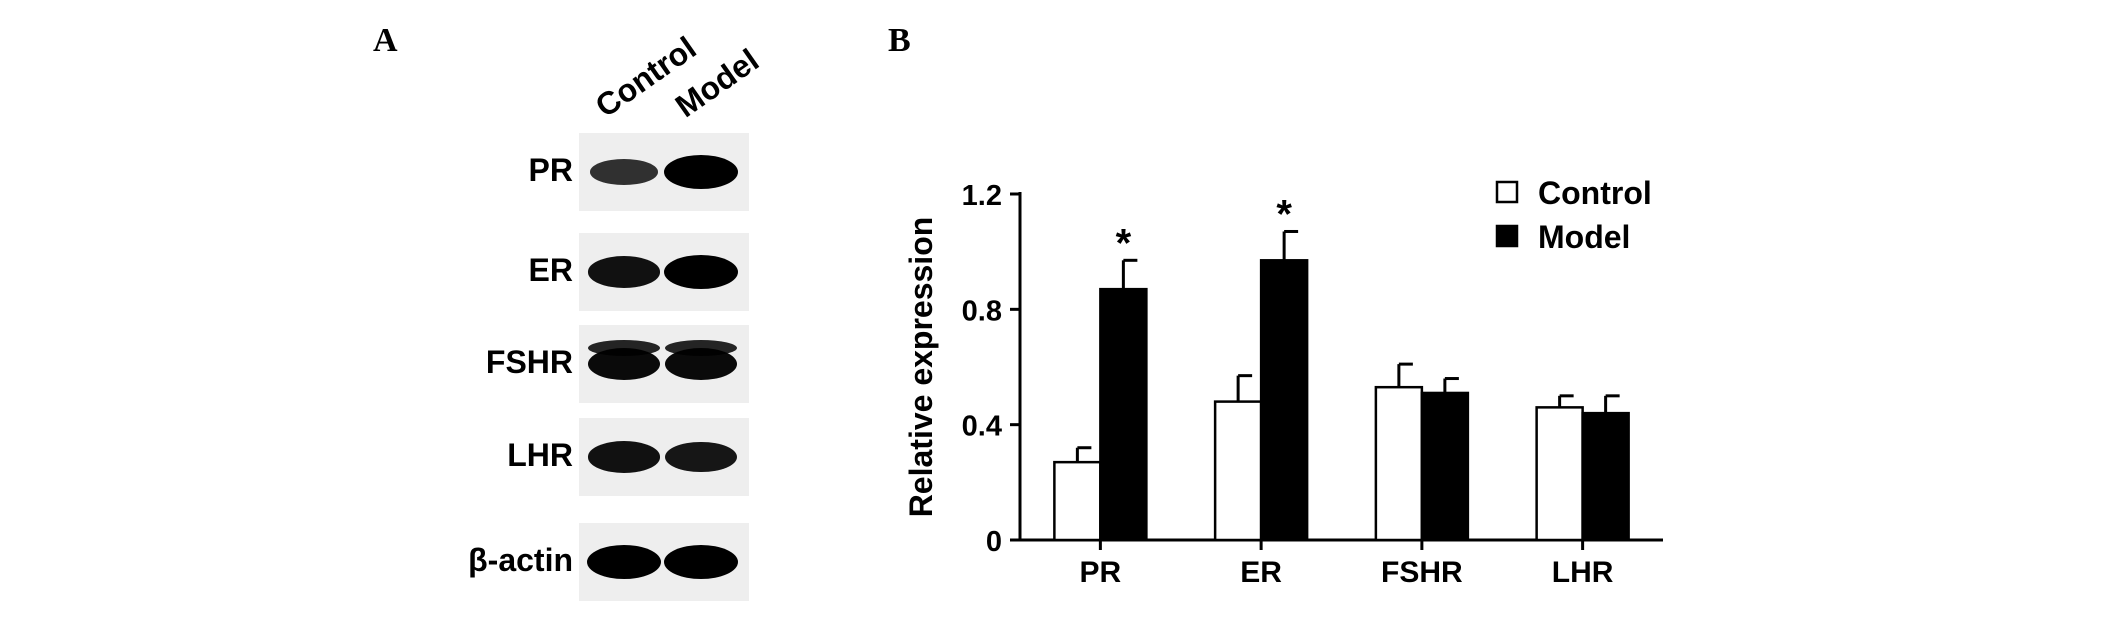 The image size is (2126, 621). Describe the element at coordinates (1101, 572) in the screenshot. I see `x-tick-label: PR` at that location.